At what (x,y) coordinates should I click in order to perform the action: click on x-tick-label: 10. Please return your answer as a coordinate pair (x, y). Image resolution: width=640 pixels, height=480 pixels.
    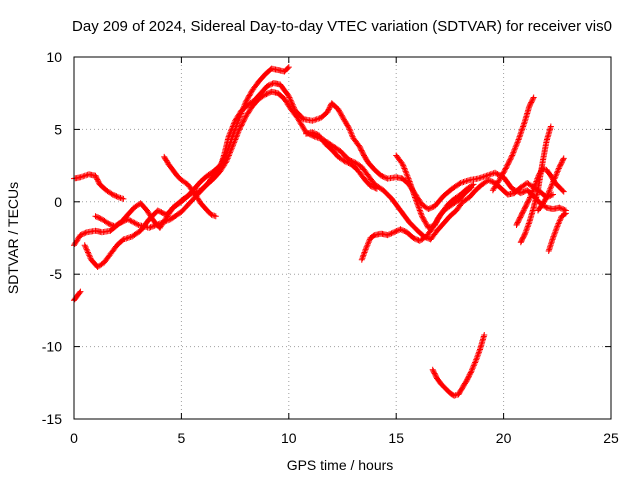
    Looking at the image, I should click on (289, 438).